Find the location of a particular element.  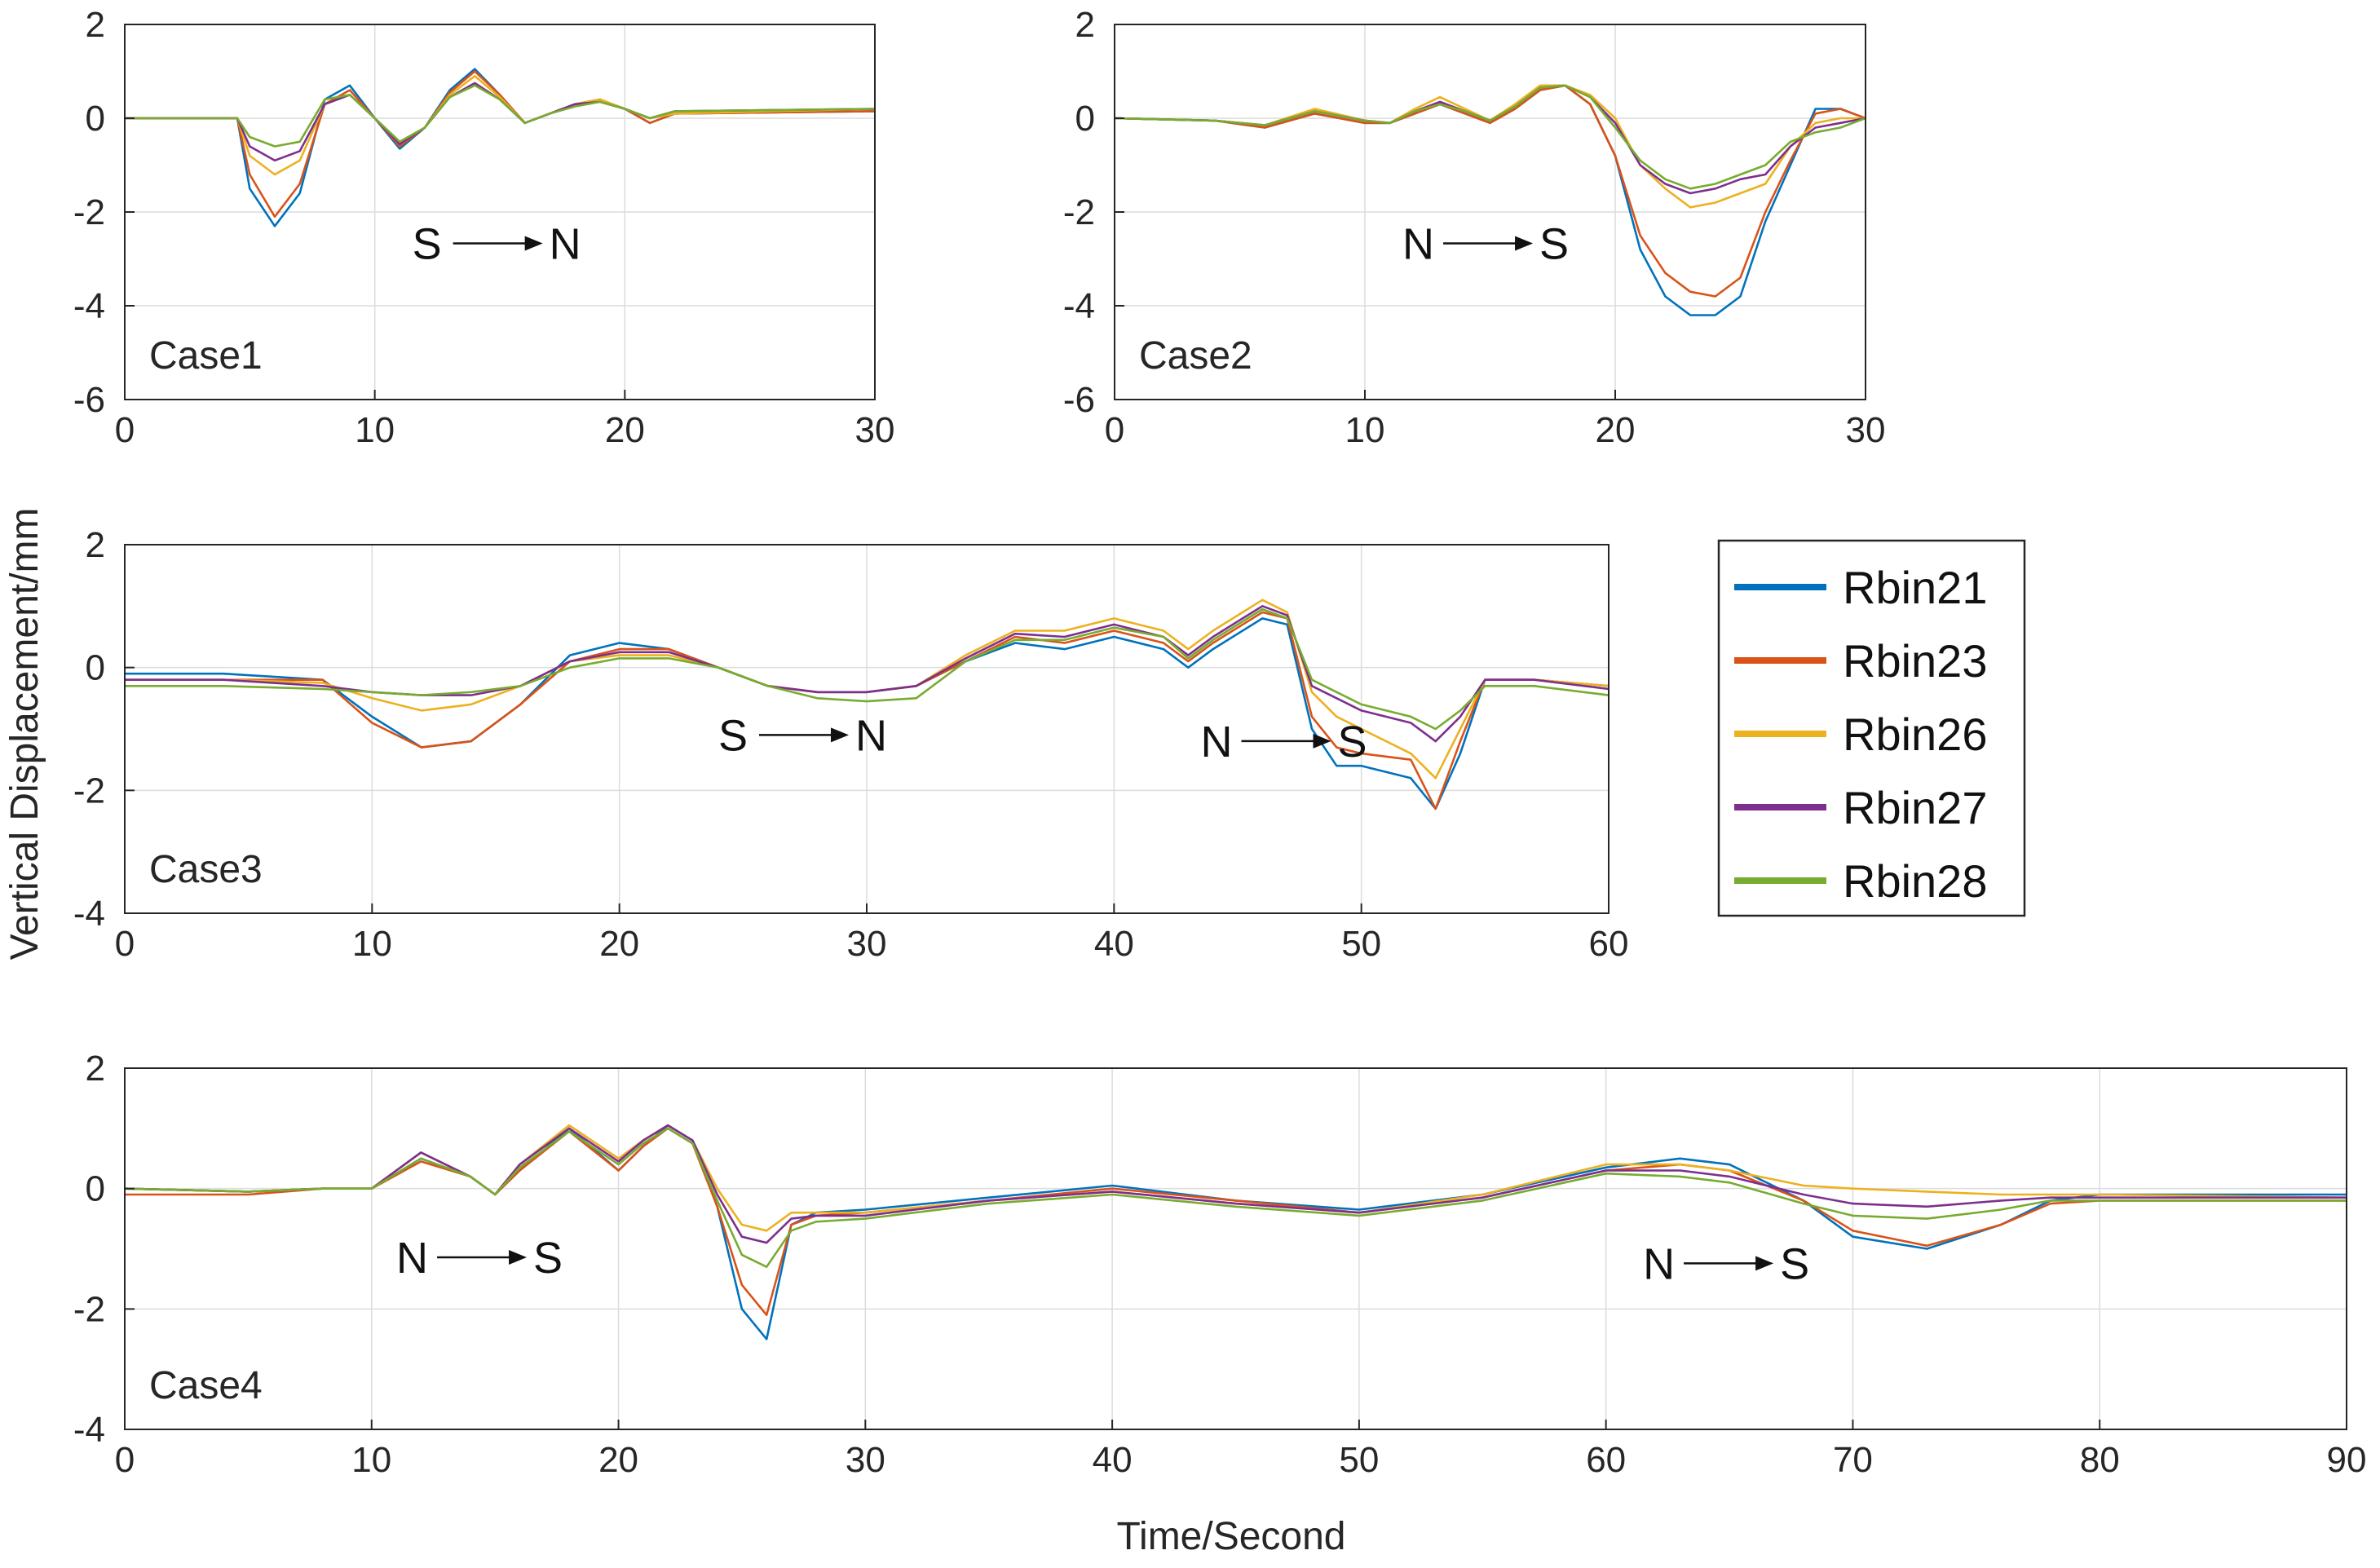

x-tick-label: 70 is located at coordinates (1853, 1460).